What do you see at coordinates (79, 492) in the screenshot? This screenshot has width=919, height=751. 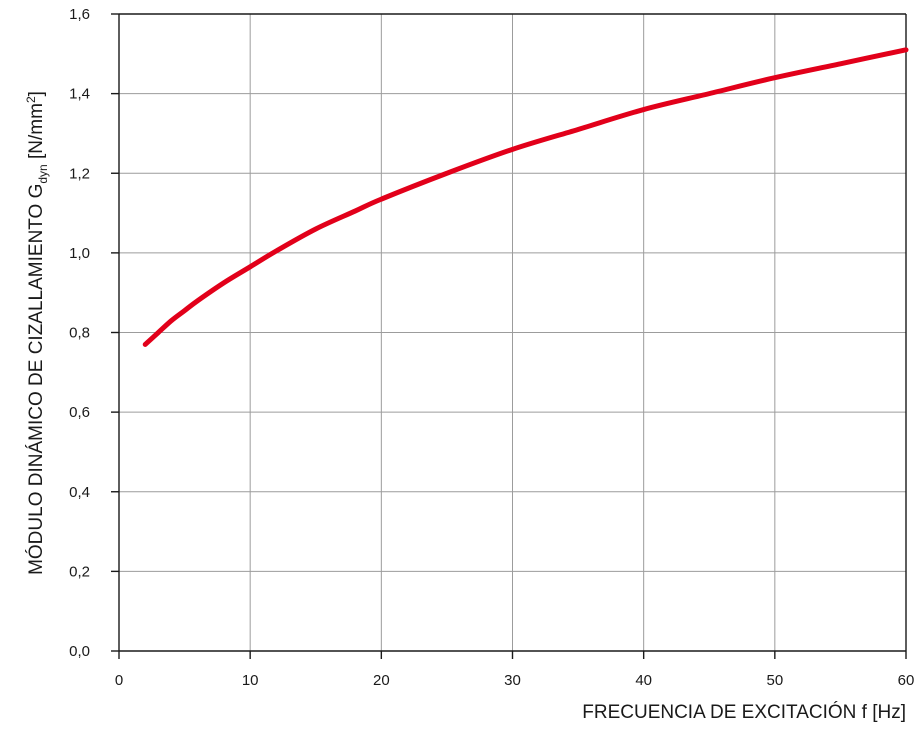 I see `y-tick-label-2: 0,4` at bounding box center [79, 492].